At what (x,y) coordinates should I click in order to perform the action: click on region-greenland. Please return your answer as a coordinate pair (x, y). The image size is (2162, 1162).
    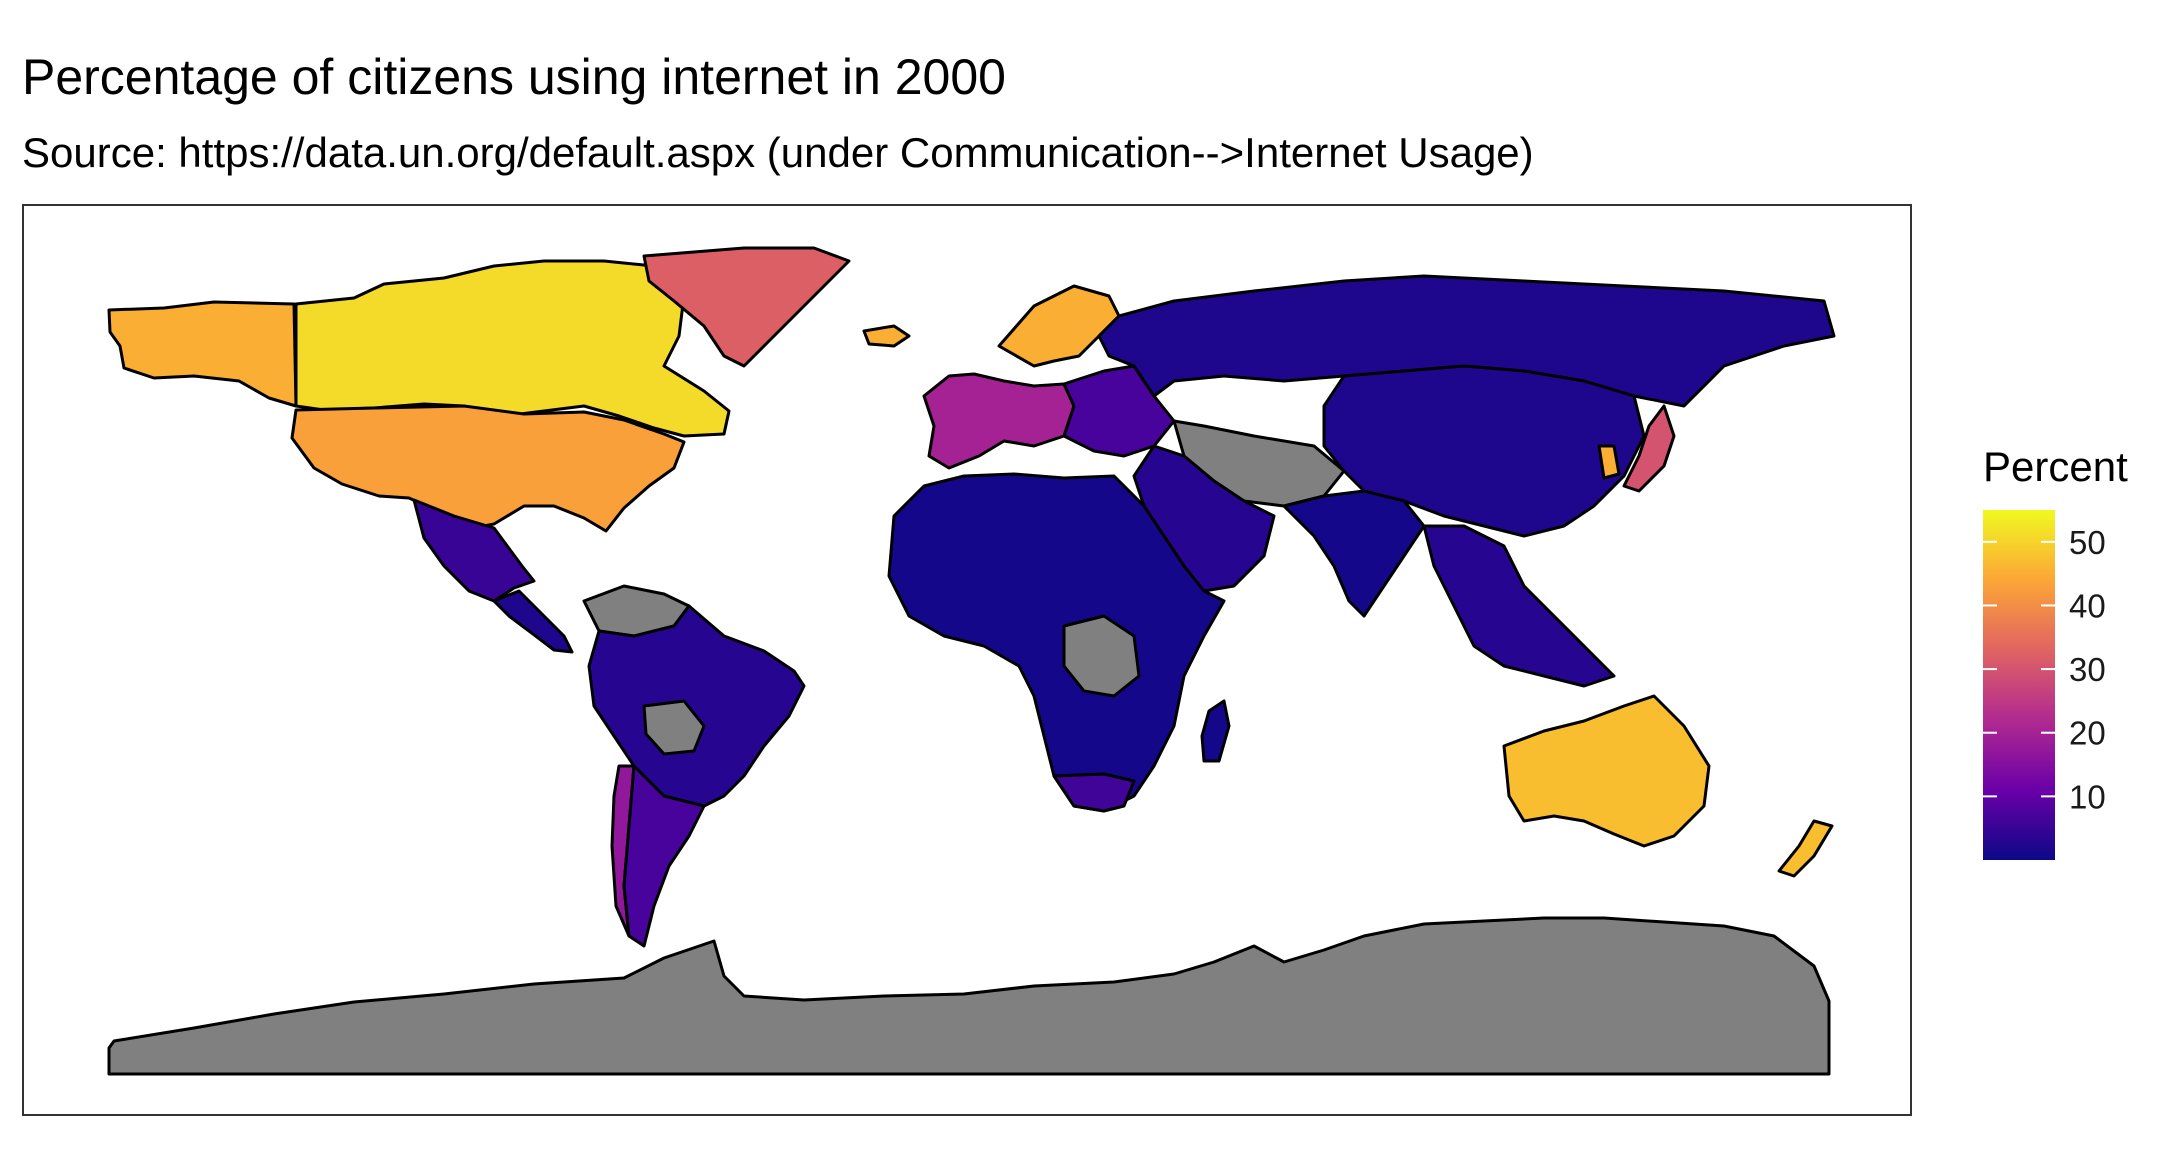
    Looking at the image, I should click on (746, 307).